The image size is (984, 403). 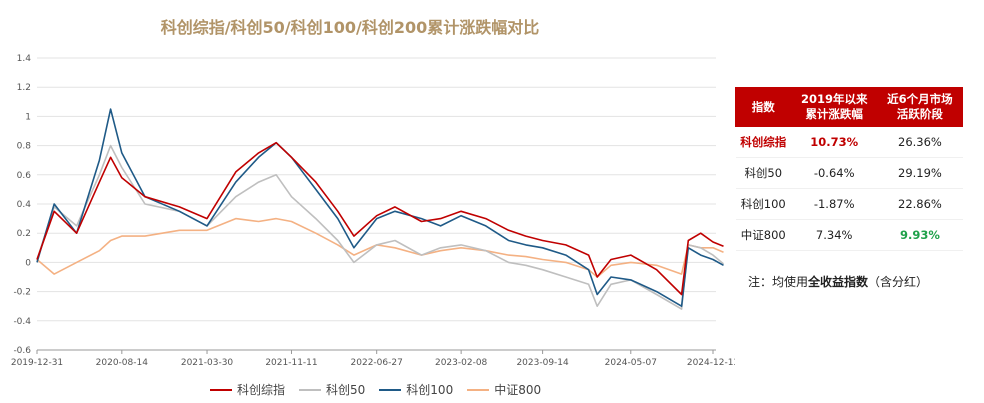 What do you see at coordinates (834, 235) in the screenshot?
I see `row-ytd: 7.34%` at bounding box center [834, 235].